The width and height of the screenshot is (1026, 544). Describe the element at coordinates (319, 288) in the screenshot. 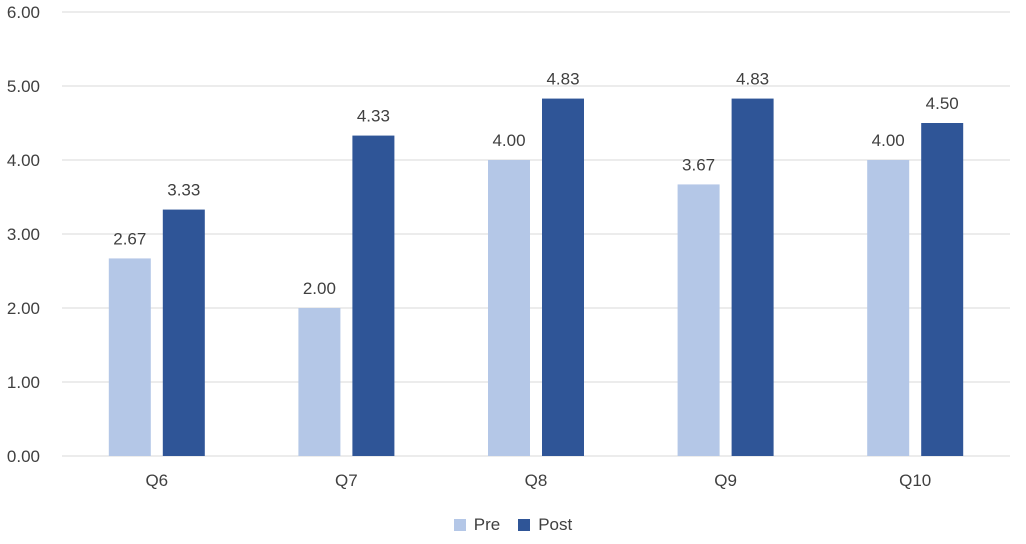

I see `data-label: 2.00` at that location.